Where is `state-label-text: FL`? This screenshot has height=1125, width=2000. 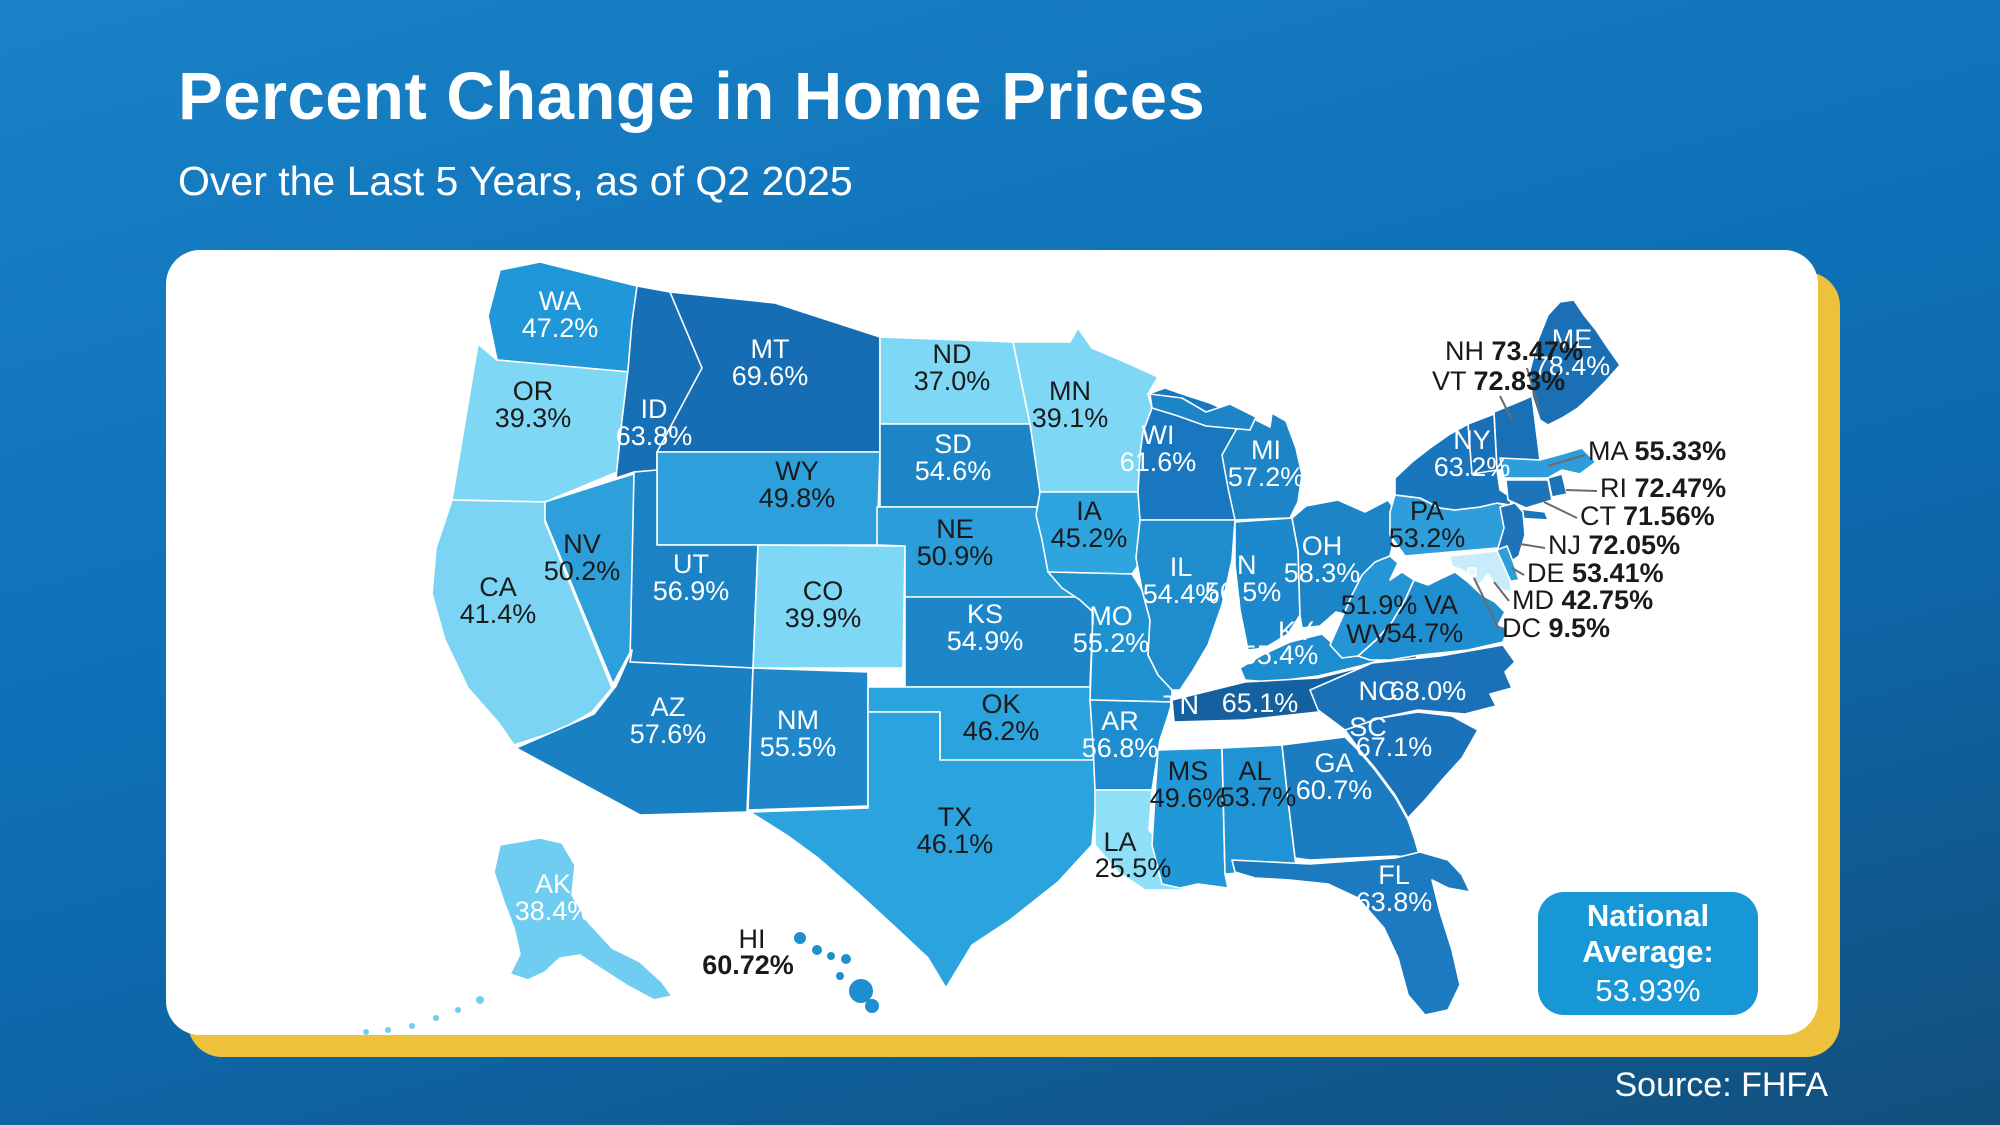 state-label-text: FL is located at coordinates (1394, 875).